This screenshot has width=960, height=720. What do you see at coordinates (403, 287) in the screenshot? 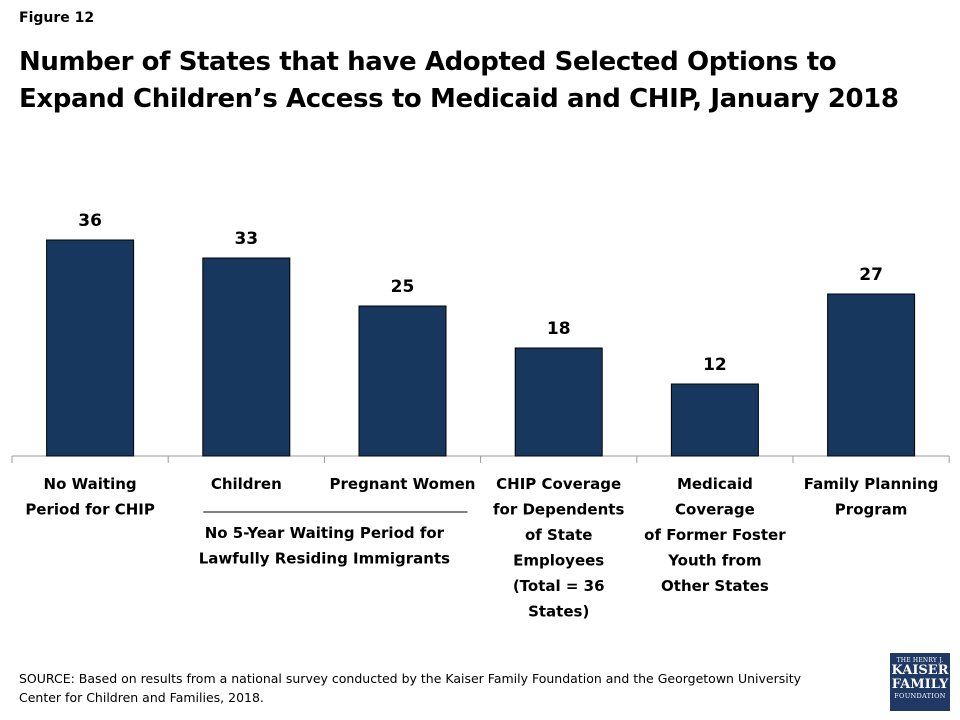
I see `data-label-3: 25` at bounding box center [403, 287].